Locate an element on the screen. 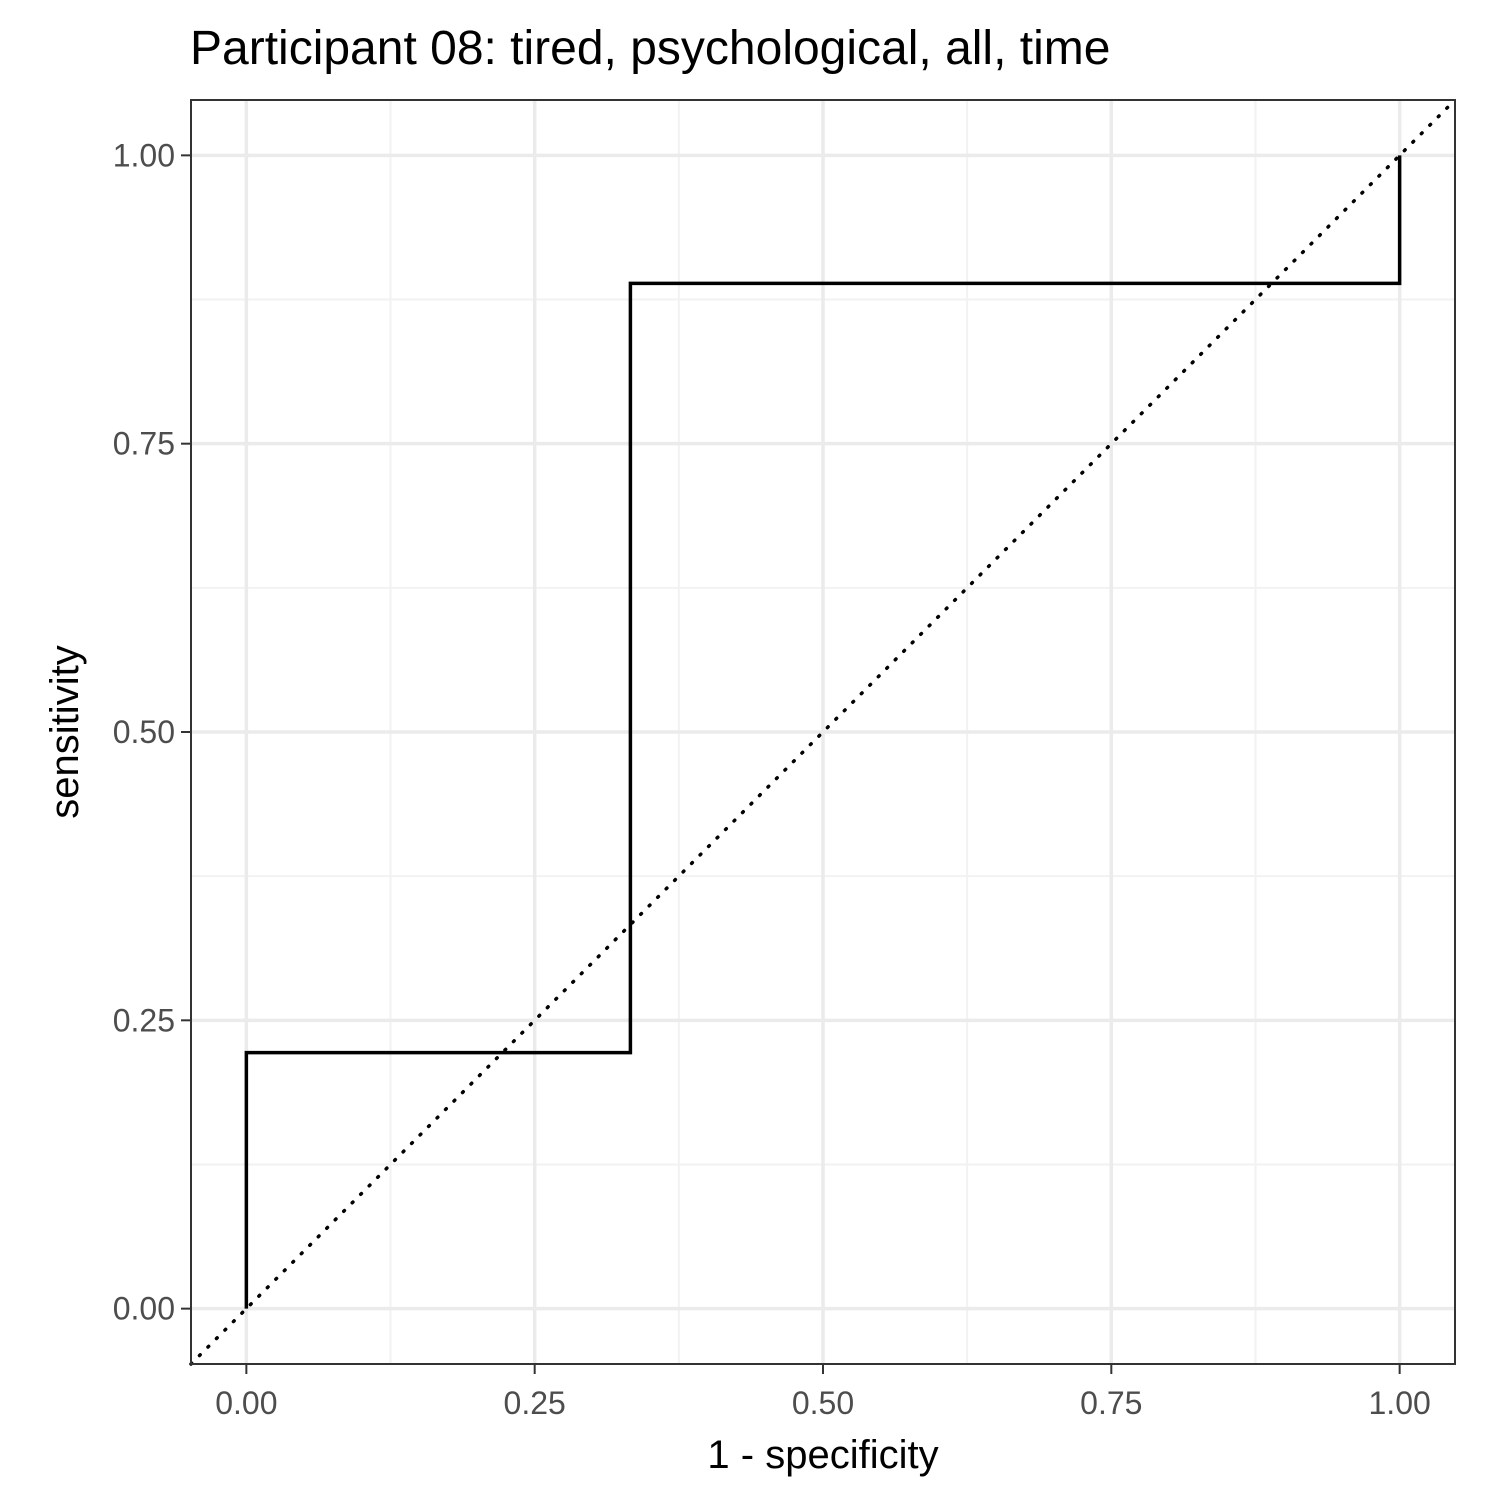 This screenshot has width=1500, height=1500. y-axis-title: sensitivity is located at coordinates (65, 731).